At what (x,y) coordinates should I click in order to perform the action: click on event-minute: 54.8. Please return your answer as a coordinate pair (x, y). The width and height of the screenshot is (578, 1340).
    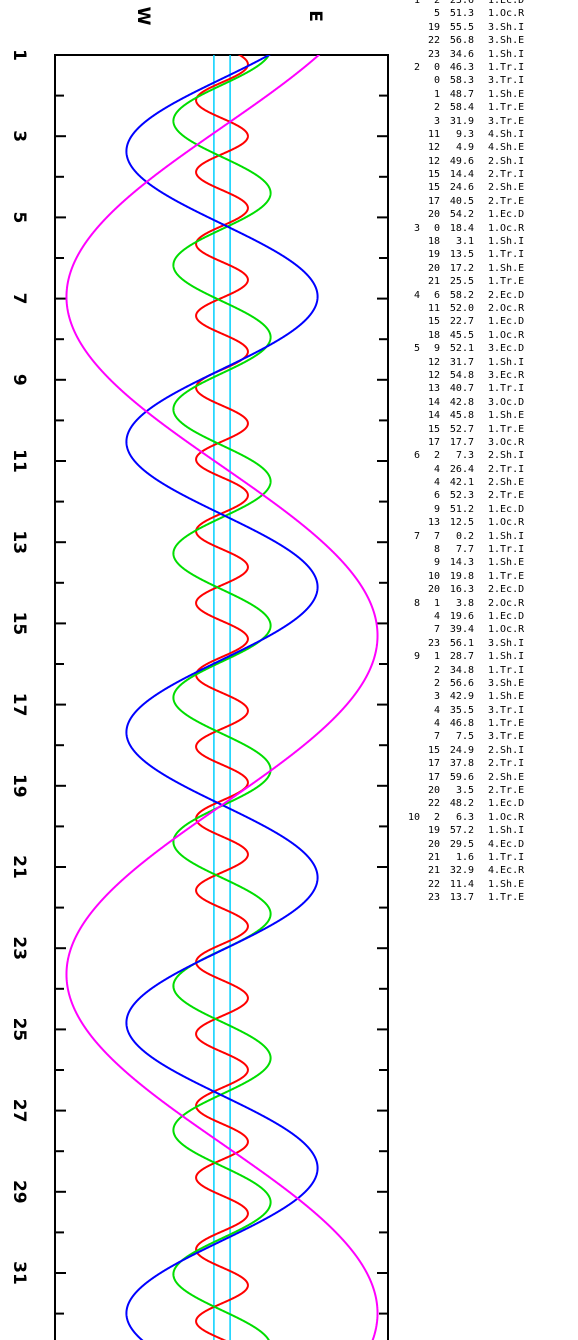
    Looking at the image, I should click on (461, 375).